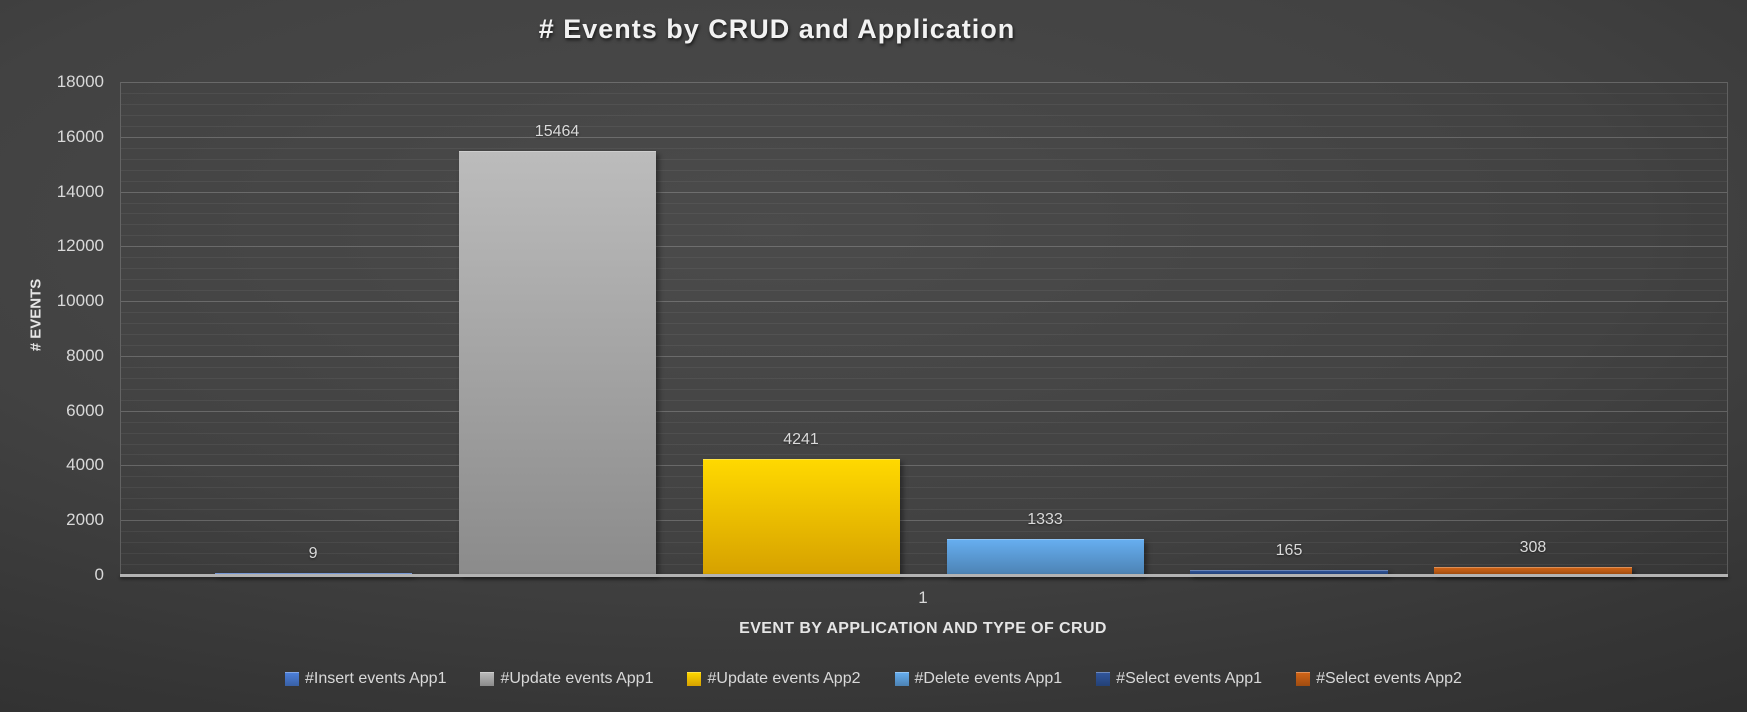 The height and width of the screenshot is (712, 1747). What do you see at coordinates (784, 678) in the screenshot?
I see `legend-label: #Update events App2` at bounding box center [784, 678].